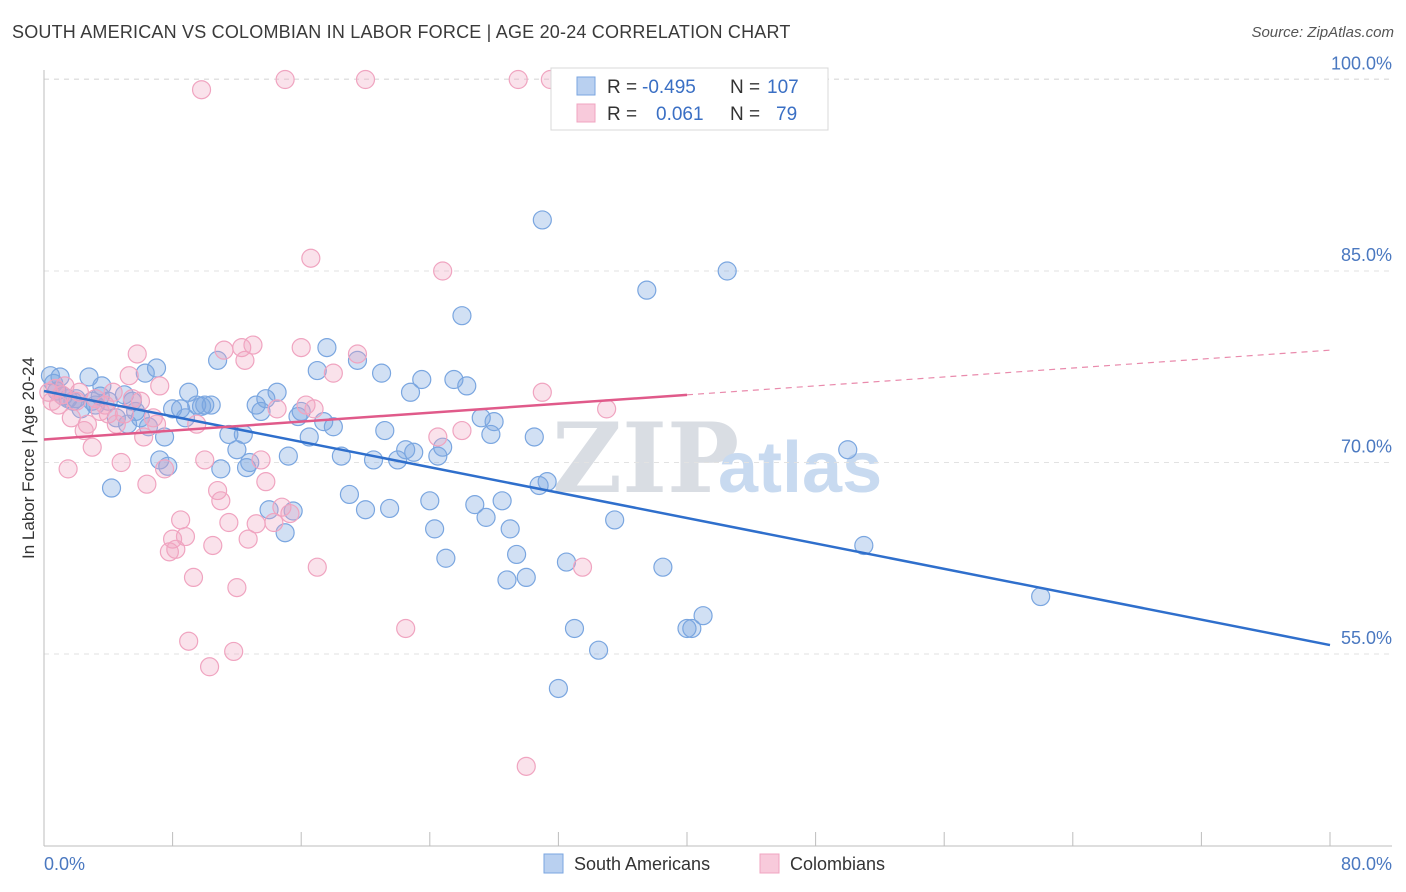 This screenshot has height=892, width=1406. Describe the element at coordinates (714, 863) in the screenshot. I see `bottom-legend: South Americans Colombians` at that location.